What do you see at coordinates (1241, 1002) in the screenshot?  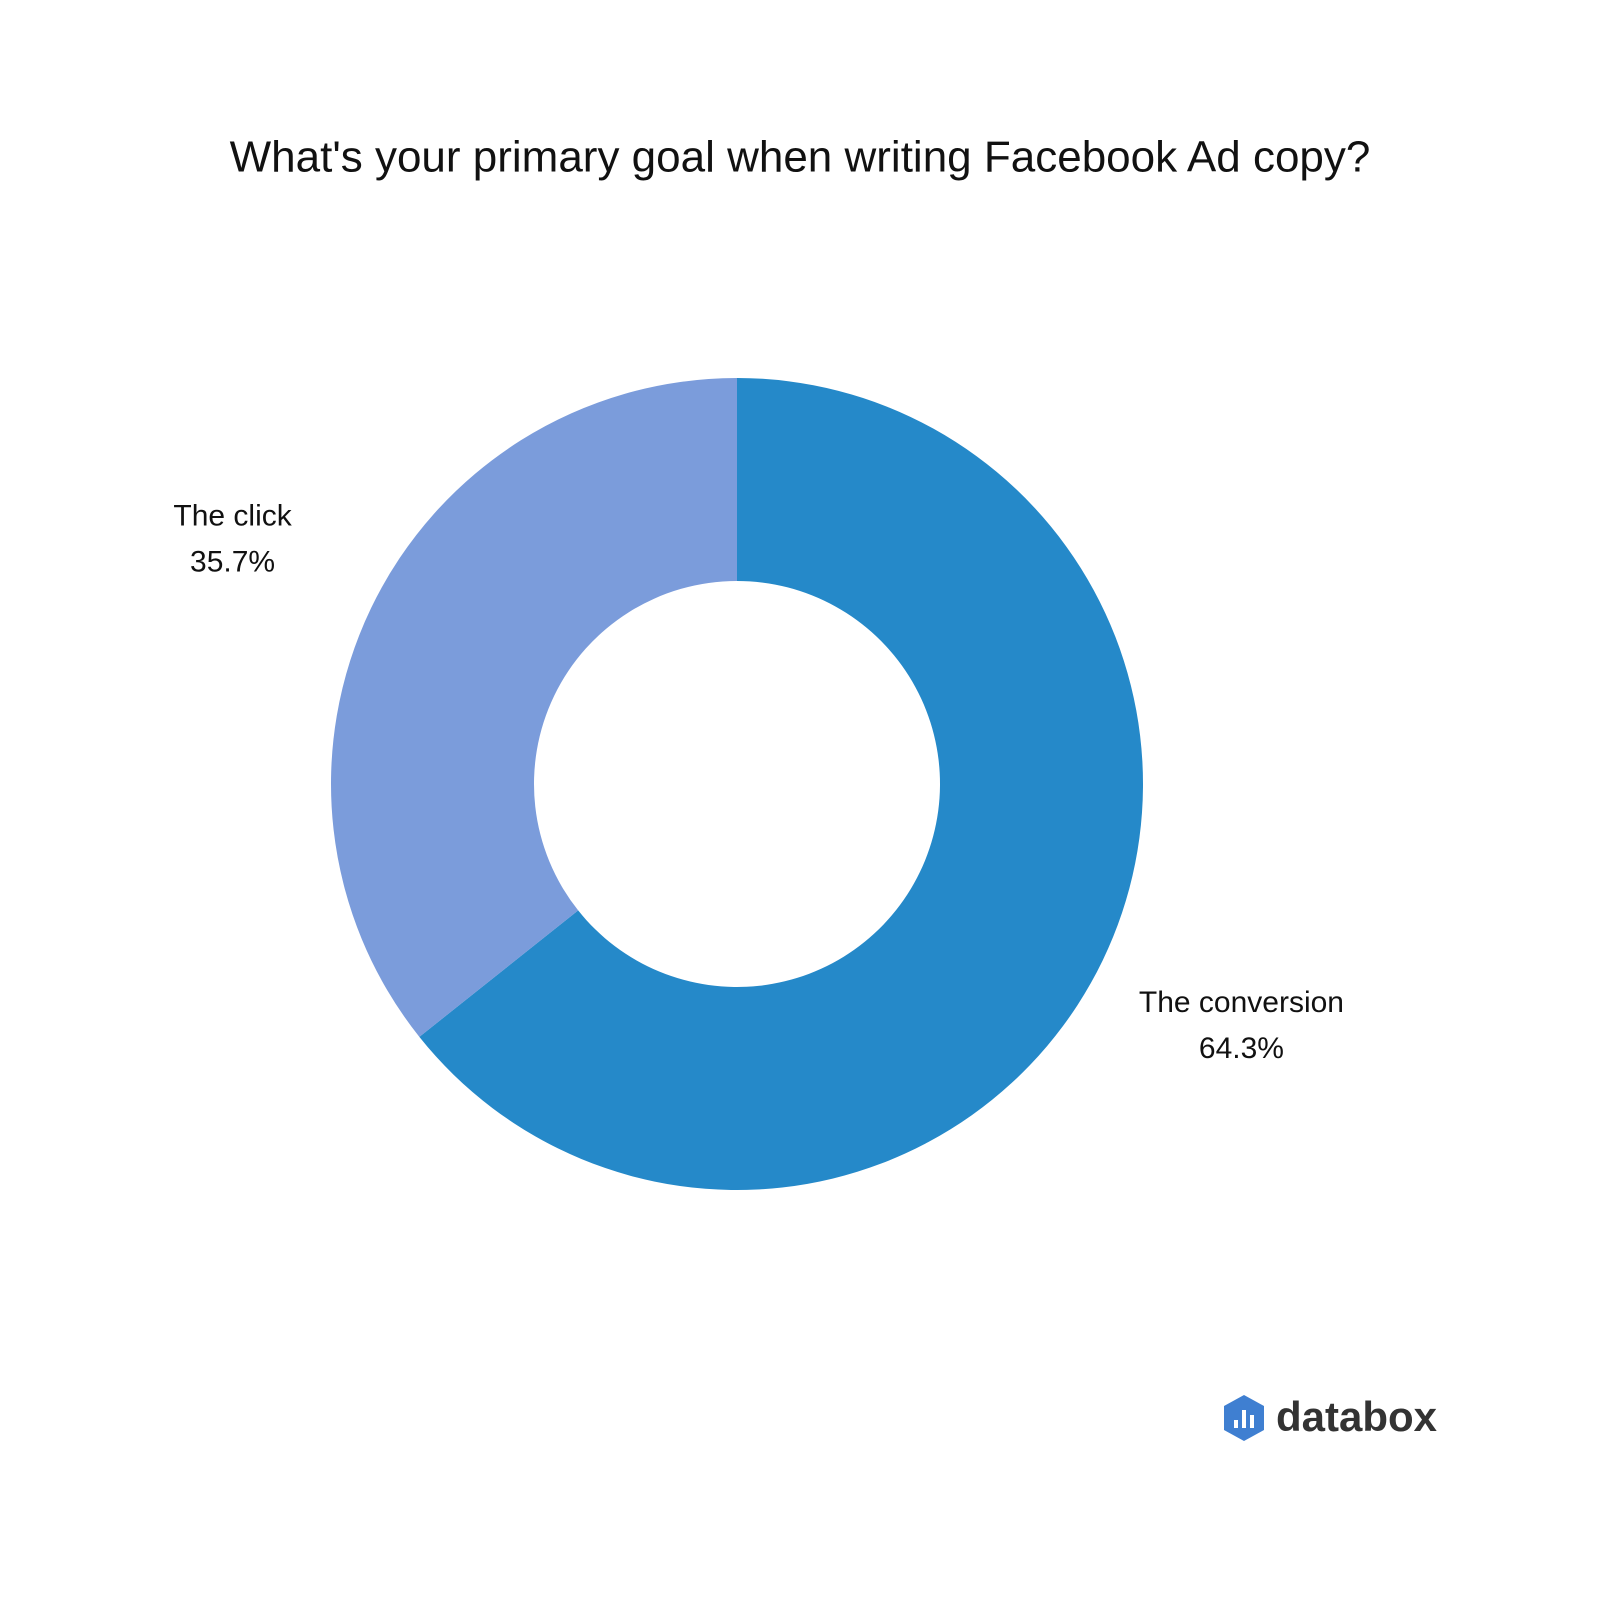 I see `slice-label: The conversion` at bounding box center [1241, 1002].